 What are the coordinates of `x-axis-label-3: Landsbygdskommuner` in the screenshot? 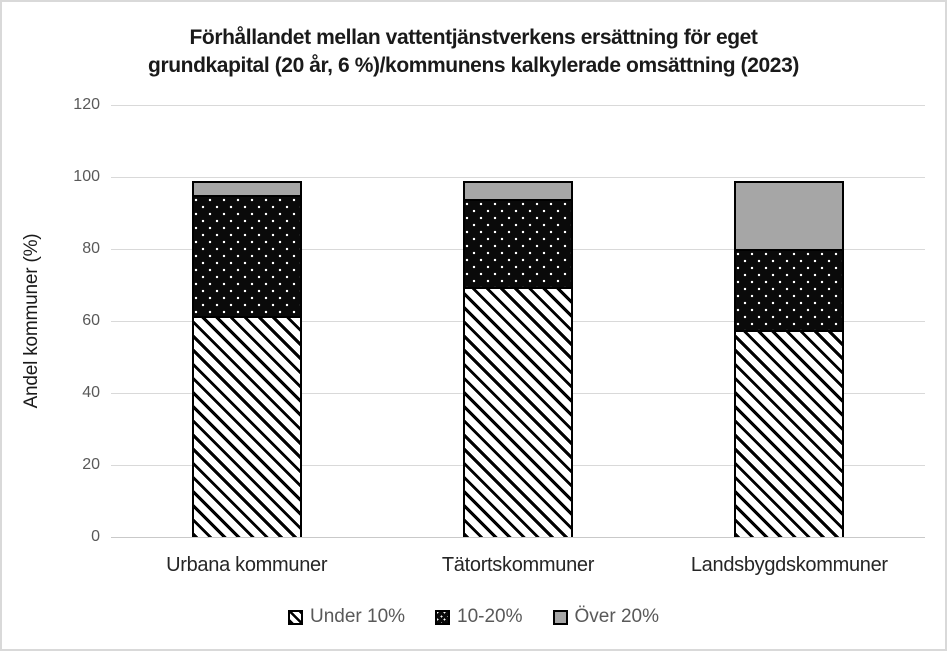 It's located at (789, 565).